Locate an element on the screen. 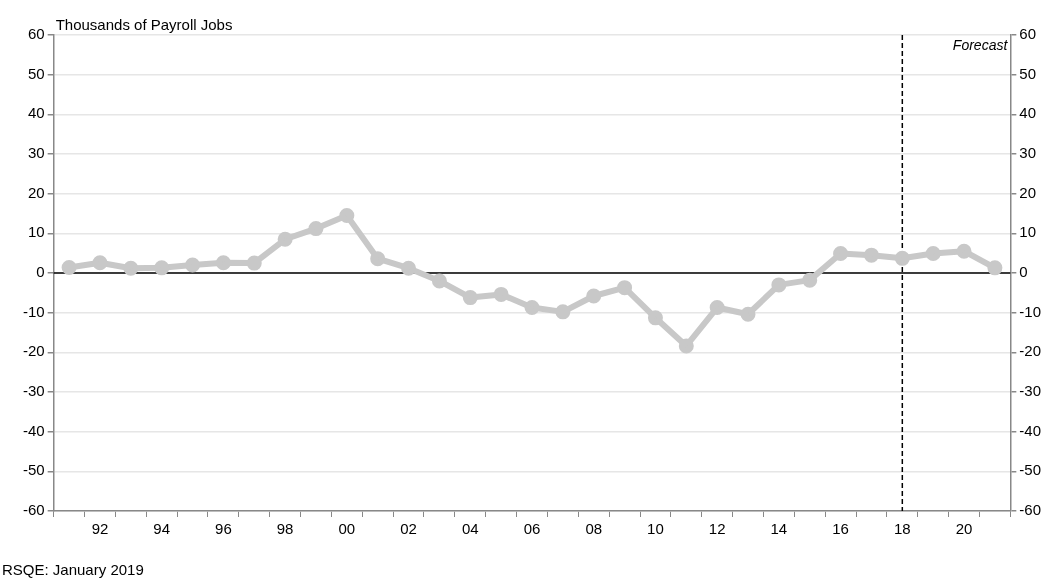 The width and height of the screenshot is (1052, 583). x-tick-label: 04 is located at coordinates (470, 529).